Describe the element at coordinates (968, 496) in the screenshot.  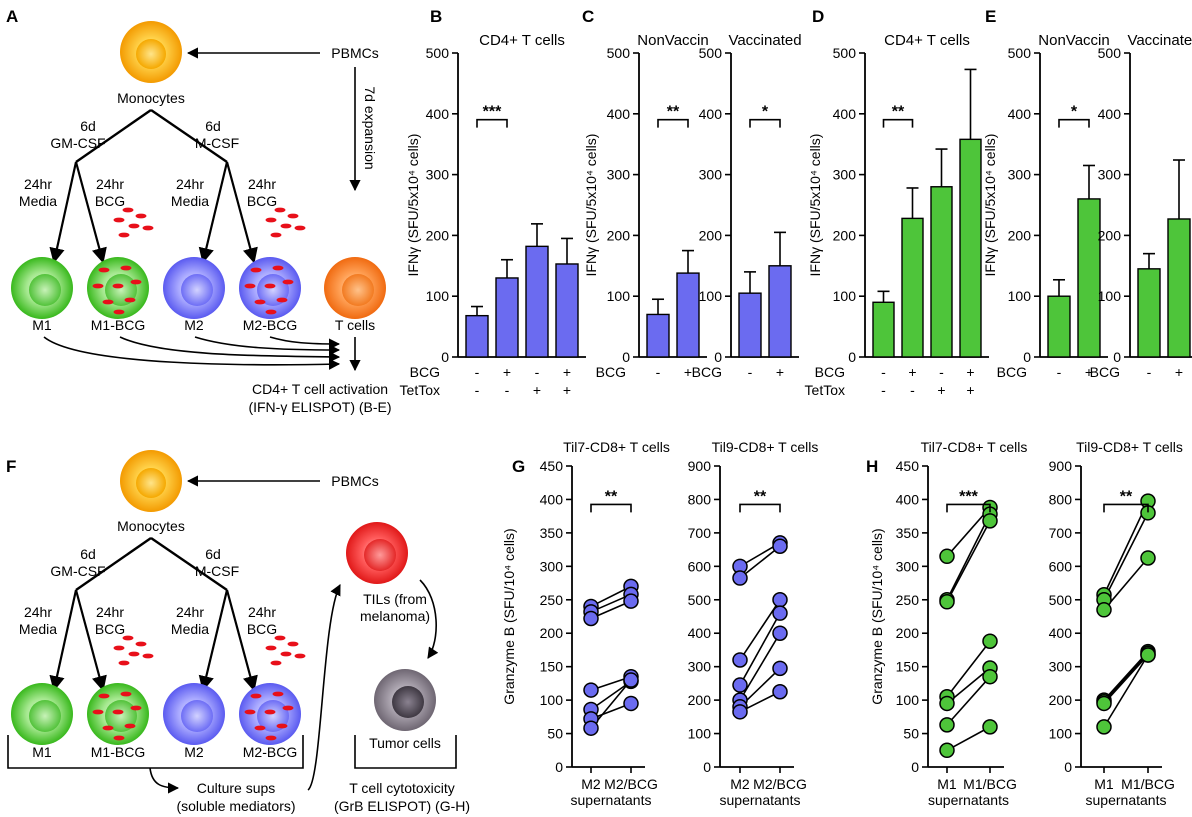
I see `significance-label: ***` at that location.